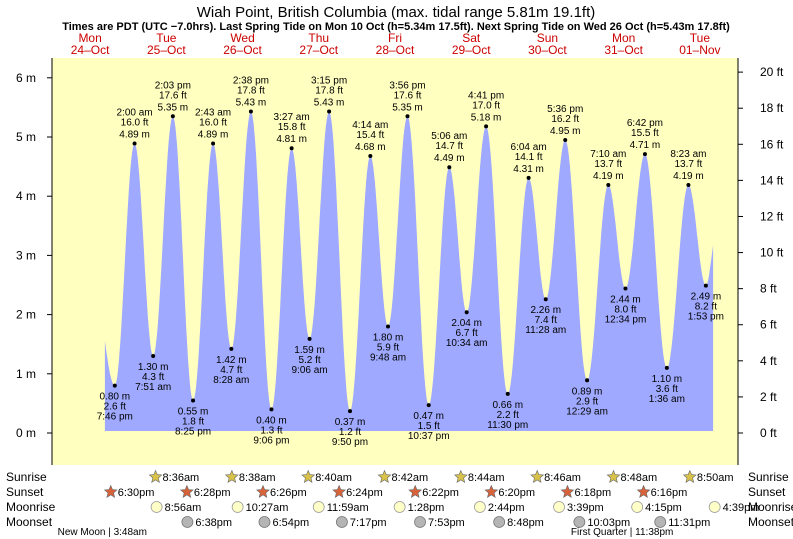 The image size is (793, 539). What do you see at coordinates (26, 433) in the screenshot?
I see `left-tick-label: 0 m` at bounding box center [26, 433].